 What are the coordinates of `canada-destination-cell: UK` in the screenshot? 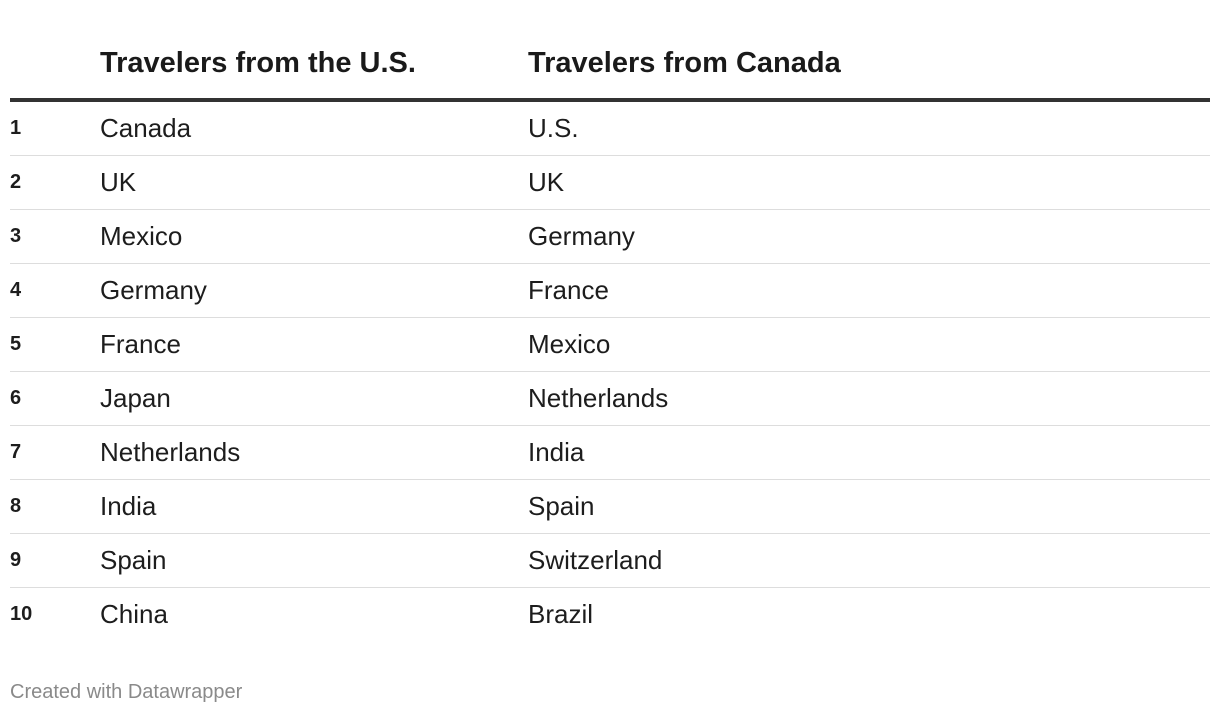 It's located at (869, 182).